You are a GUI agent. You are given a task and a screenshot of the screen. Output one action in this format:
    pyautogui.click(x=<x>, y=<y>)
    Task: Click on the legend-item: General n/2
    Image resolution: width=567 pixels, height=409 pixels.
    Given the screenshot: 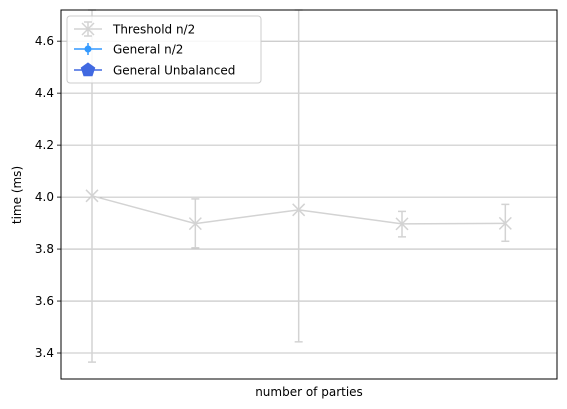 What is the action you would take?
    pyautogui.click(x=128, y=50)
    